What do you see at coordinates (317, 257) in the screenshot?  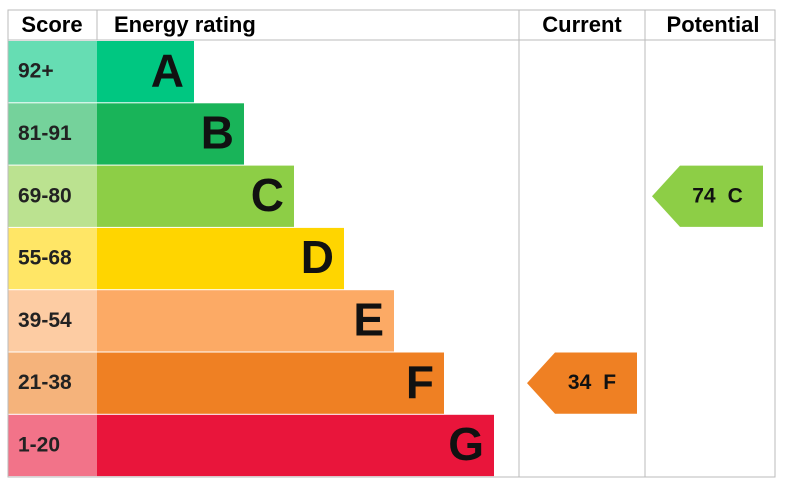 I see `band-letter: D` at bounding box center [317, 257].